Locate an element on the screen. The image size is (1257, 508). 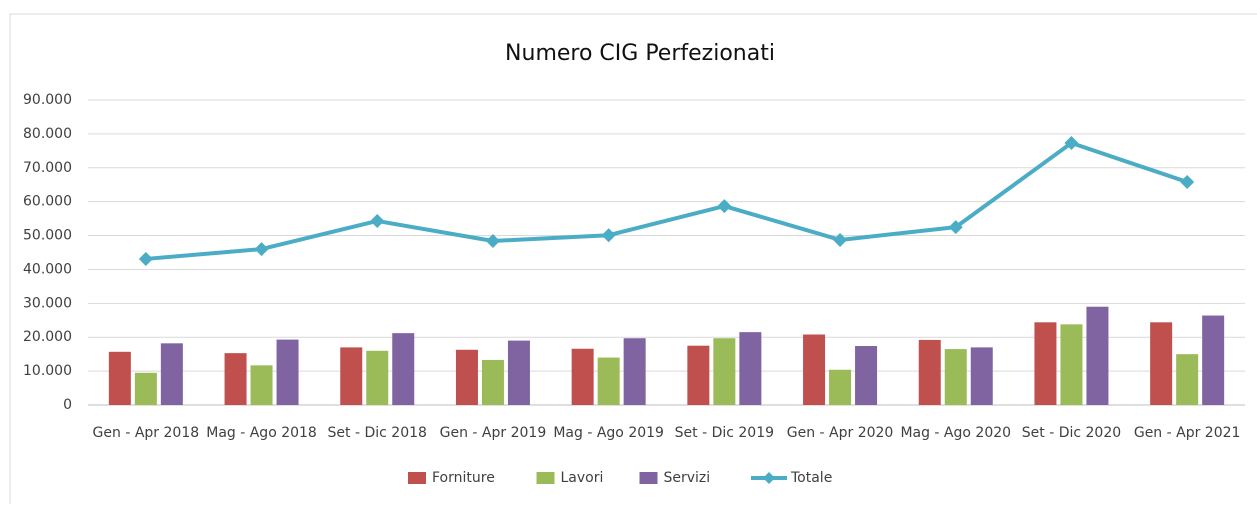
x-tick-label: Mag - Ago 2018 is located at coordinates (261, 433).